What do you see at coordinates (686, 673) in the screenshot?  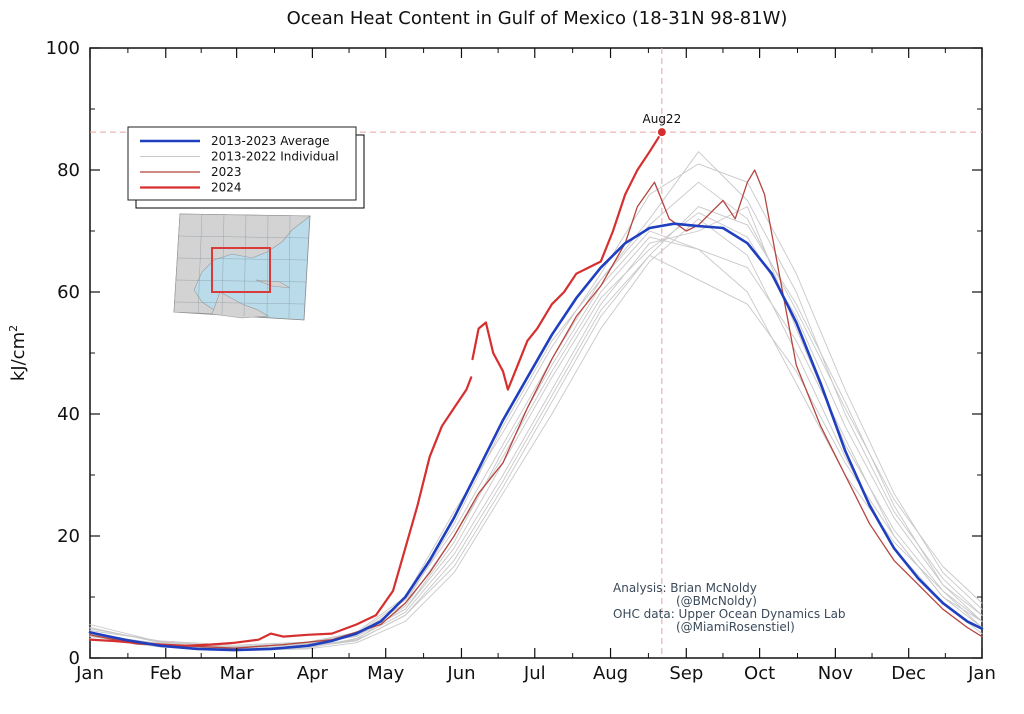 I see `x-tick-label-sep-8: Sep` at bounding box center [686, 673].